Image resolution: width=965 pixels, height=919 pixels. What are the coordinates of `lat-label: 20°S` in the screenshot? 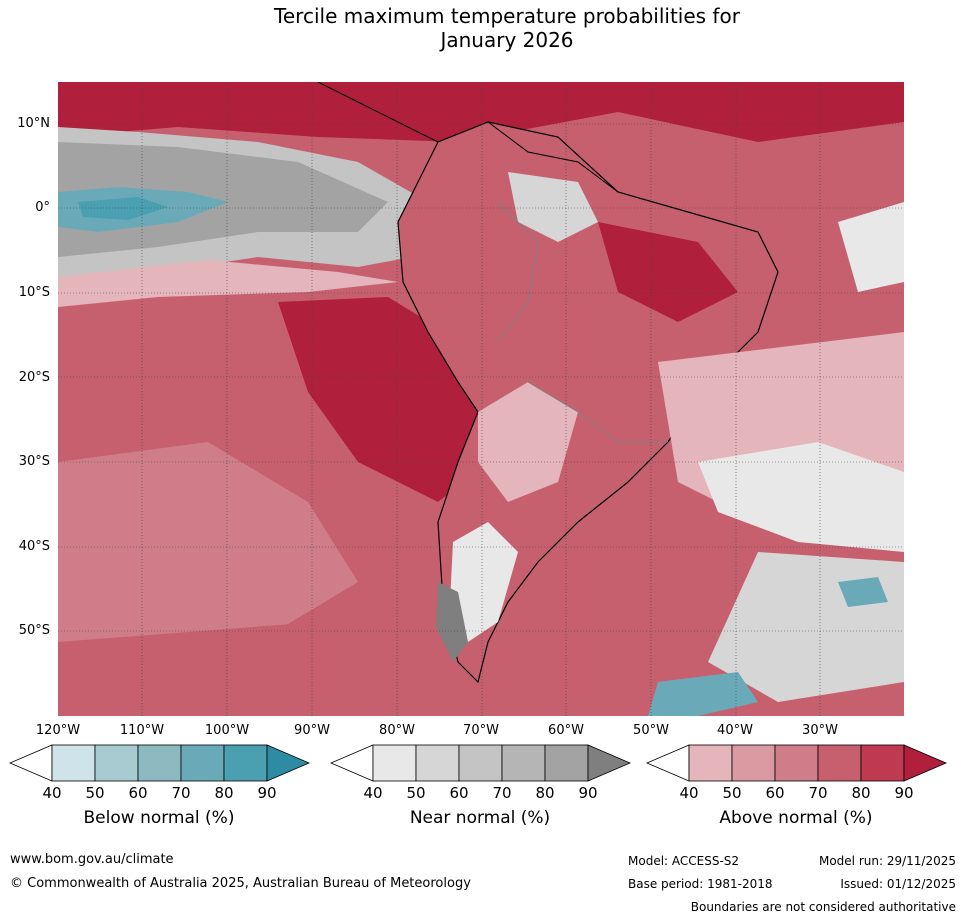 It's located at (34, 377).